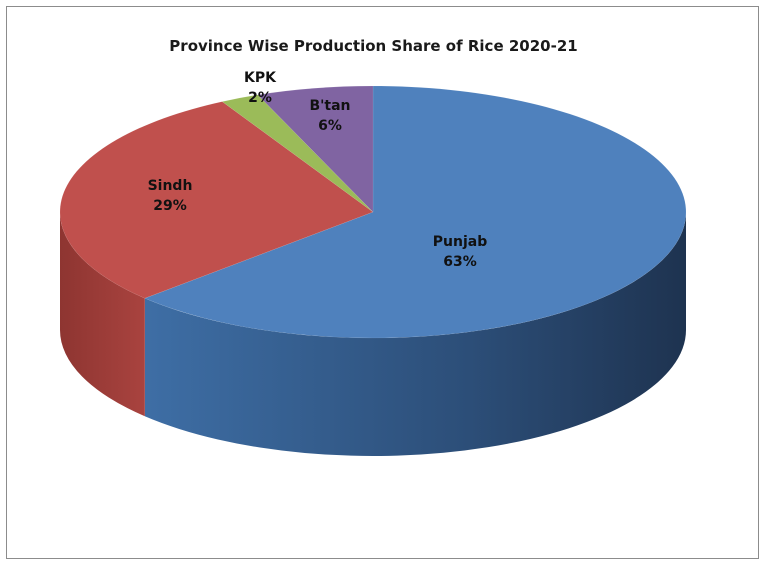  Describe the element at coordinates (102, 314) in the screenshot. I see `slice-side-sindh` at that location.